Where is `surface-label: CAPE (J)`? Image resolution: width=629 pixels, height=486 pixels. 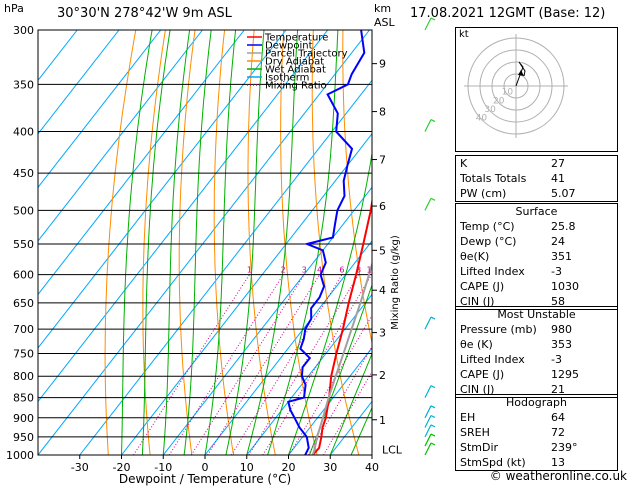
surface-label: CAPE (J) is located at coordinates (482, 286).